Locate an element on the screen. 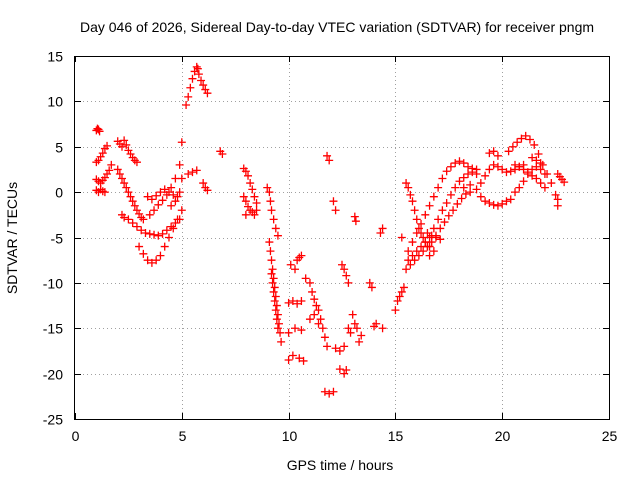 This screenshot has width=640, height=480. y-tick-label: -10 is located at coordinates (53, 284).